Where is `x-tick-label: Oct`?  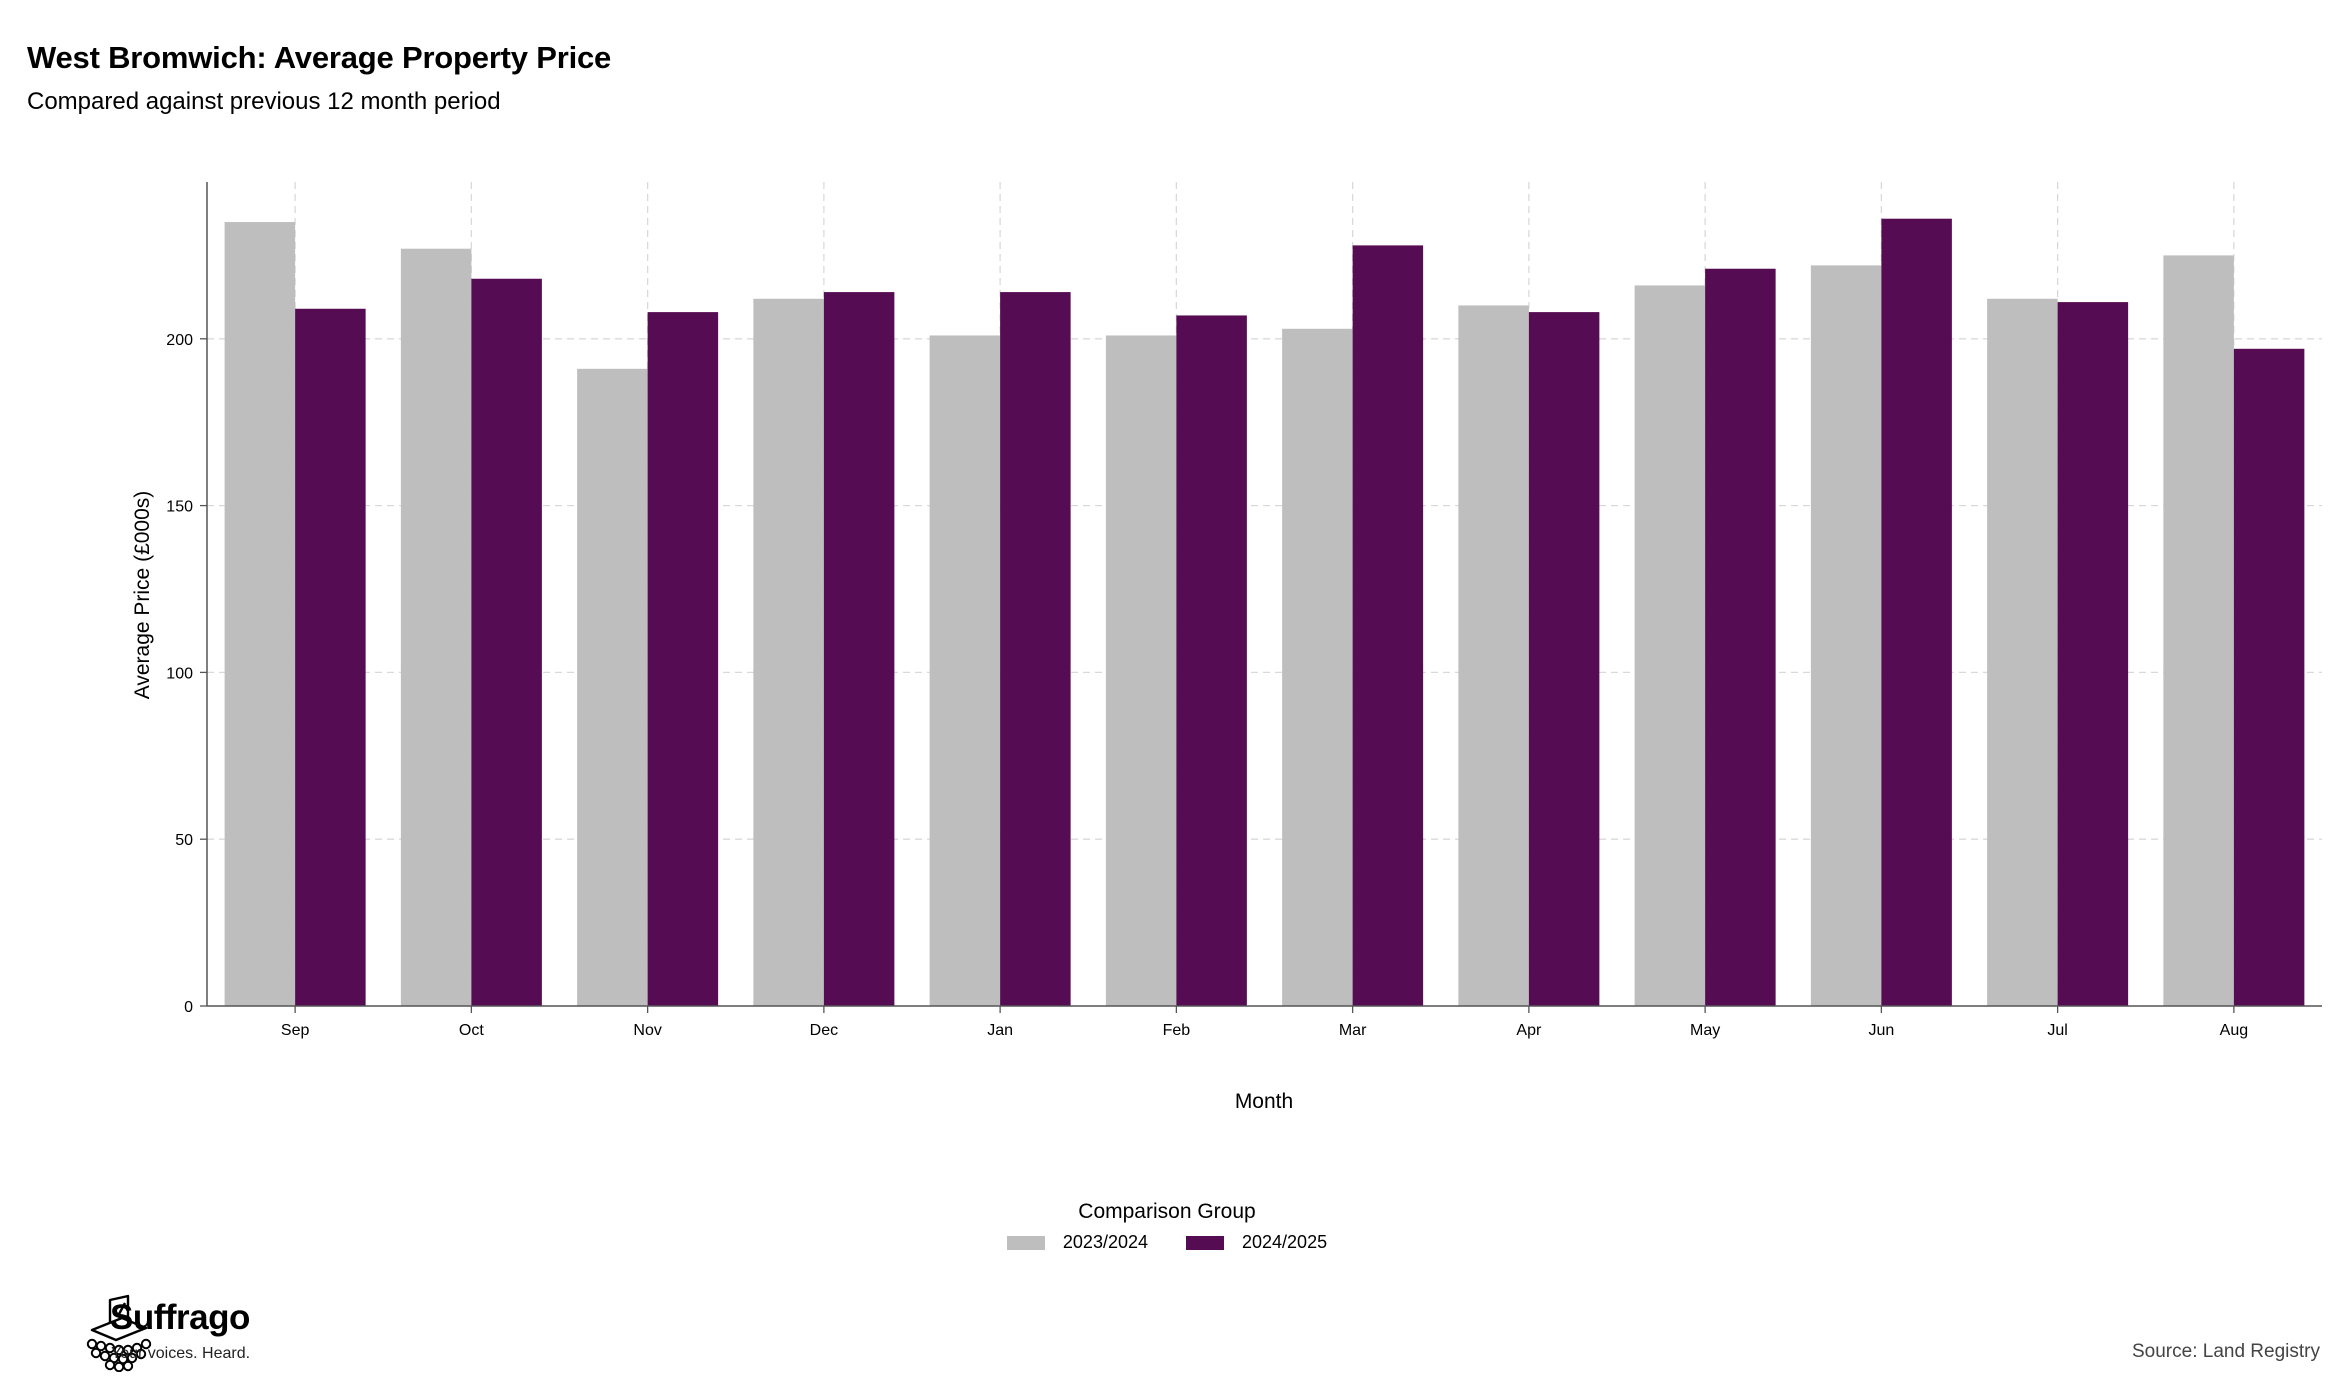 x-tick-label: Oct is located at coordinates (471, 1030).